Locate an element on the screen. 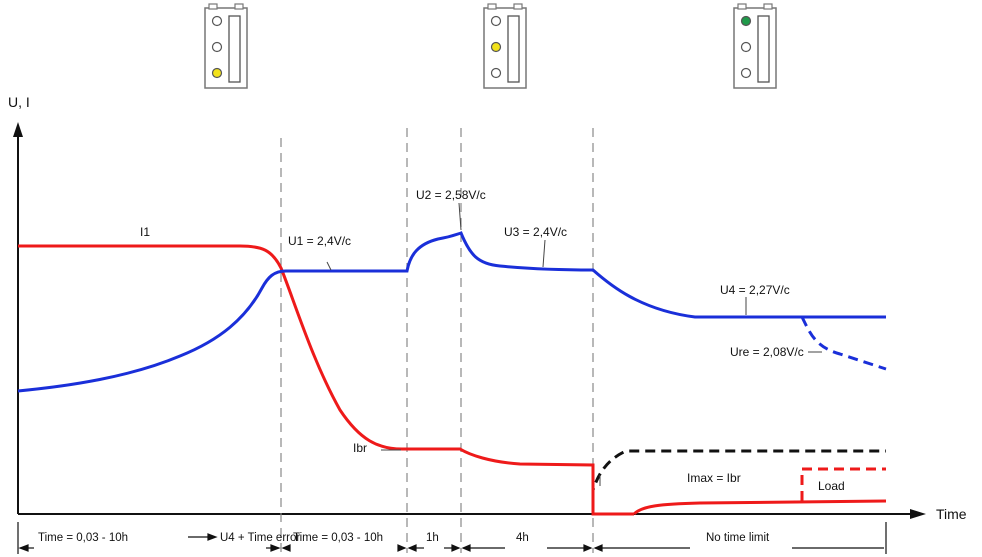 The height and width of the screenshot is (557, 982). x-axis-arrow-icon is located at coordinates (918, 514).